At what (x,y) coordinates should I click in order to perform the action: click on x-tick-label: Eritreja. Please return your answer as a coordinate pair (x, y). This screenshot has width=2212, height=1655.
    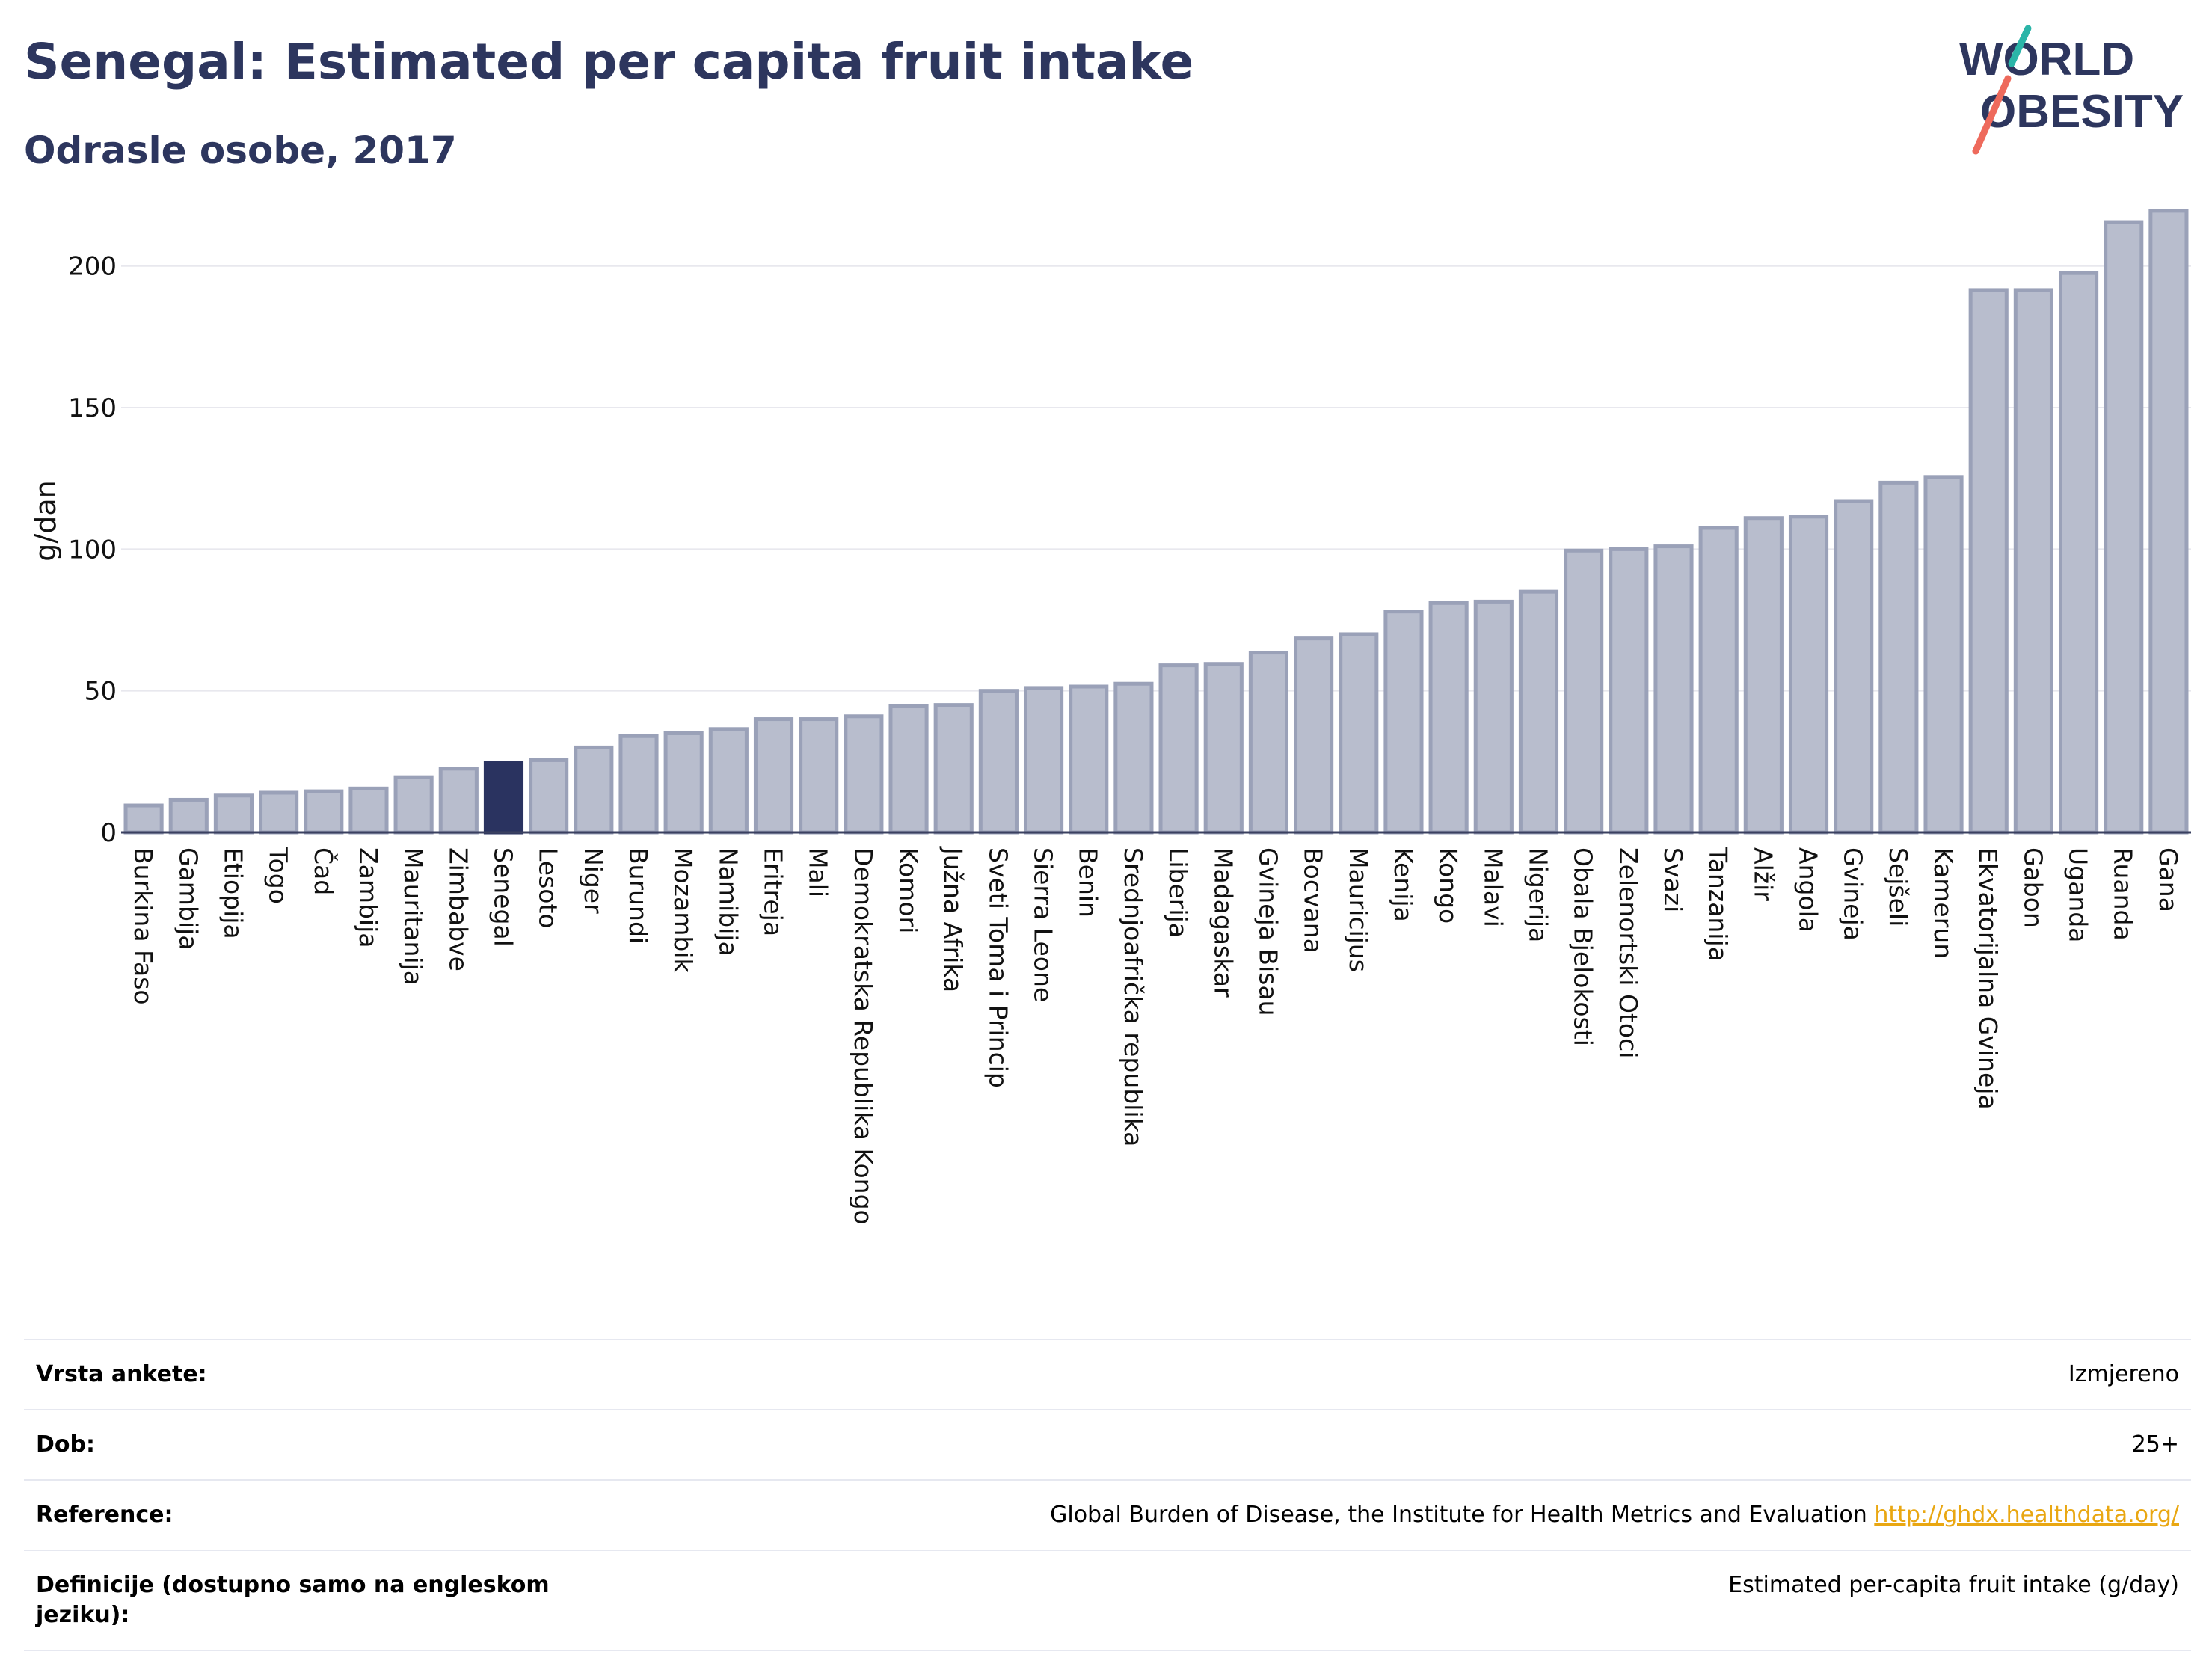
    Looking at the image, I should click on (773, 891).